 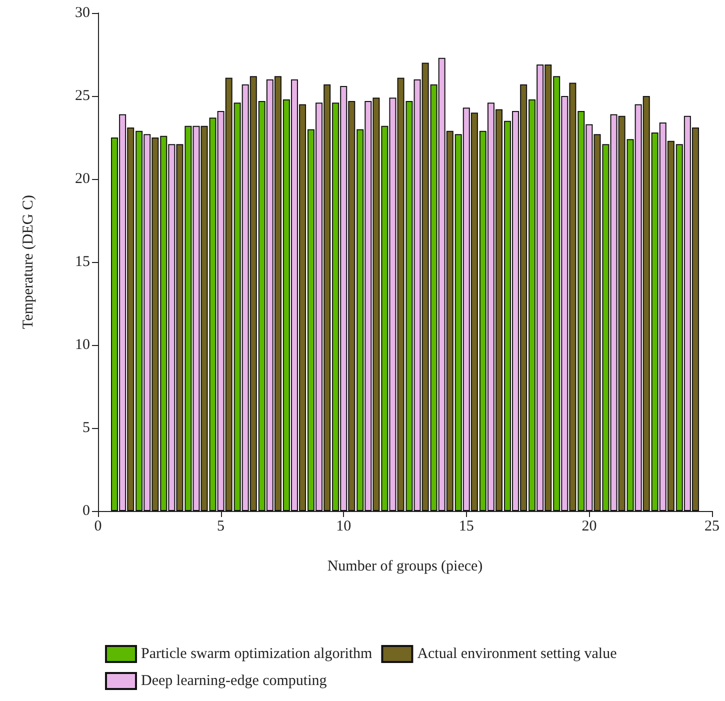 What do you see at coordinates (82, 179) in the screenshot?
I see `y-tick-label: 20` at bounding box center [82, 179].